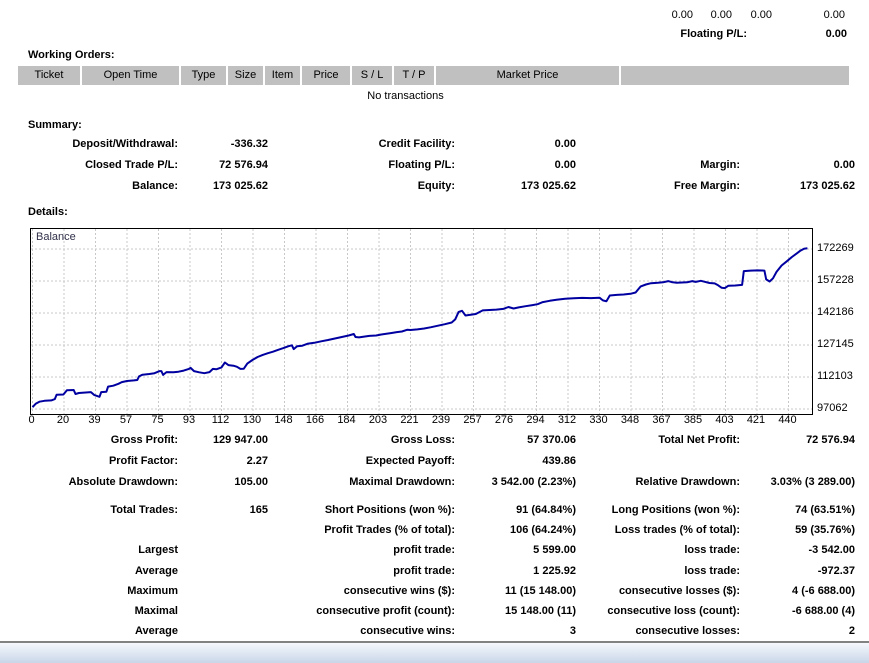  What do you see at coordinates (823, 590) in the screenshot?
I see `stat-value: 4 (-6 688.00)` at bounding box center [823, 590].